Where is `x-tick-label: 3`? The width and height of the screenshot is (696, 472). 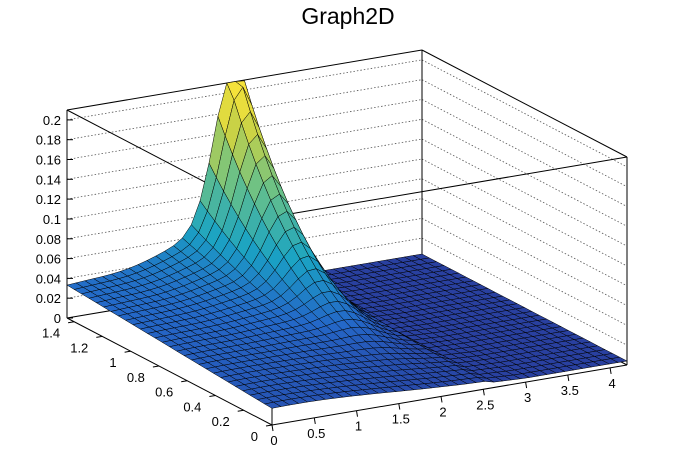
x-tick-label: 3 is located at coordinates (527, 397).